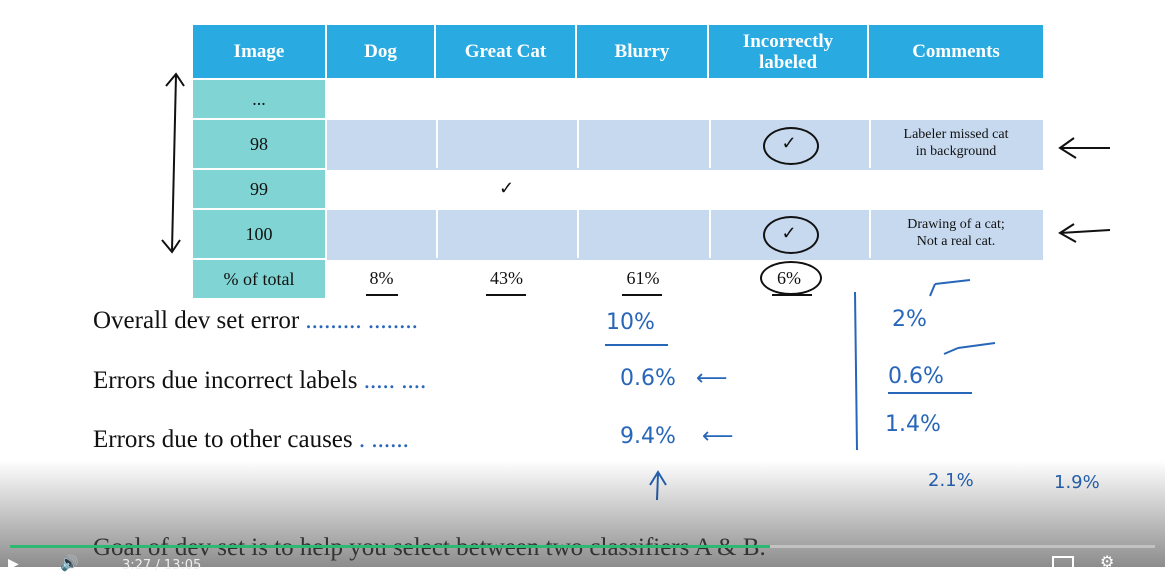 Image resolution: width=1165 pixels, height=573 pixels. Describe the element at coordinates (13, 564) in the screenshot. I see `play-button: ▶` at that location.